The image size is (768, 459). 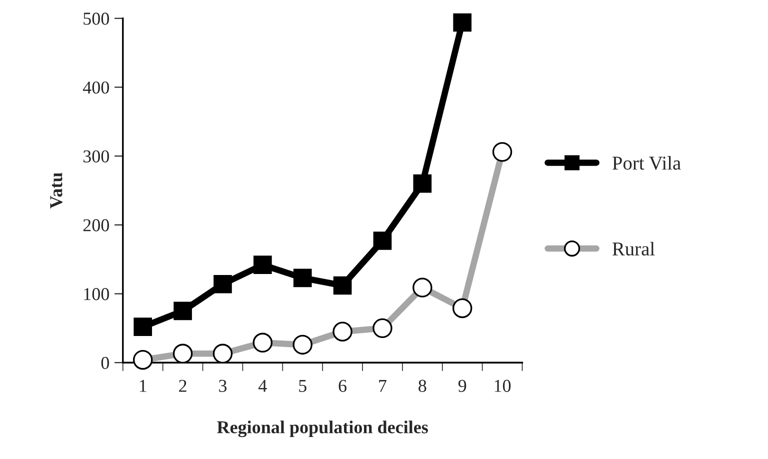 I want to click on x-tick-label: 5, so click(x=302, y=386).